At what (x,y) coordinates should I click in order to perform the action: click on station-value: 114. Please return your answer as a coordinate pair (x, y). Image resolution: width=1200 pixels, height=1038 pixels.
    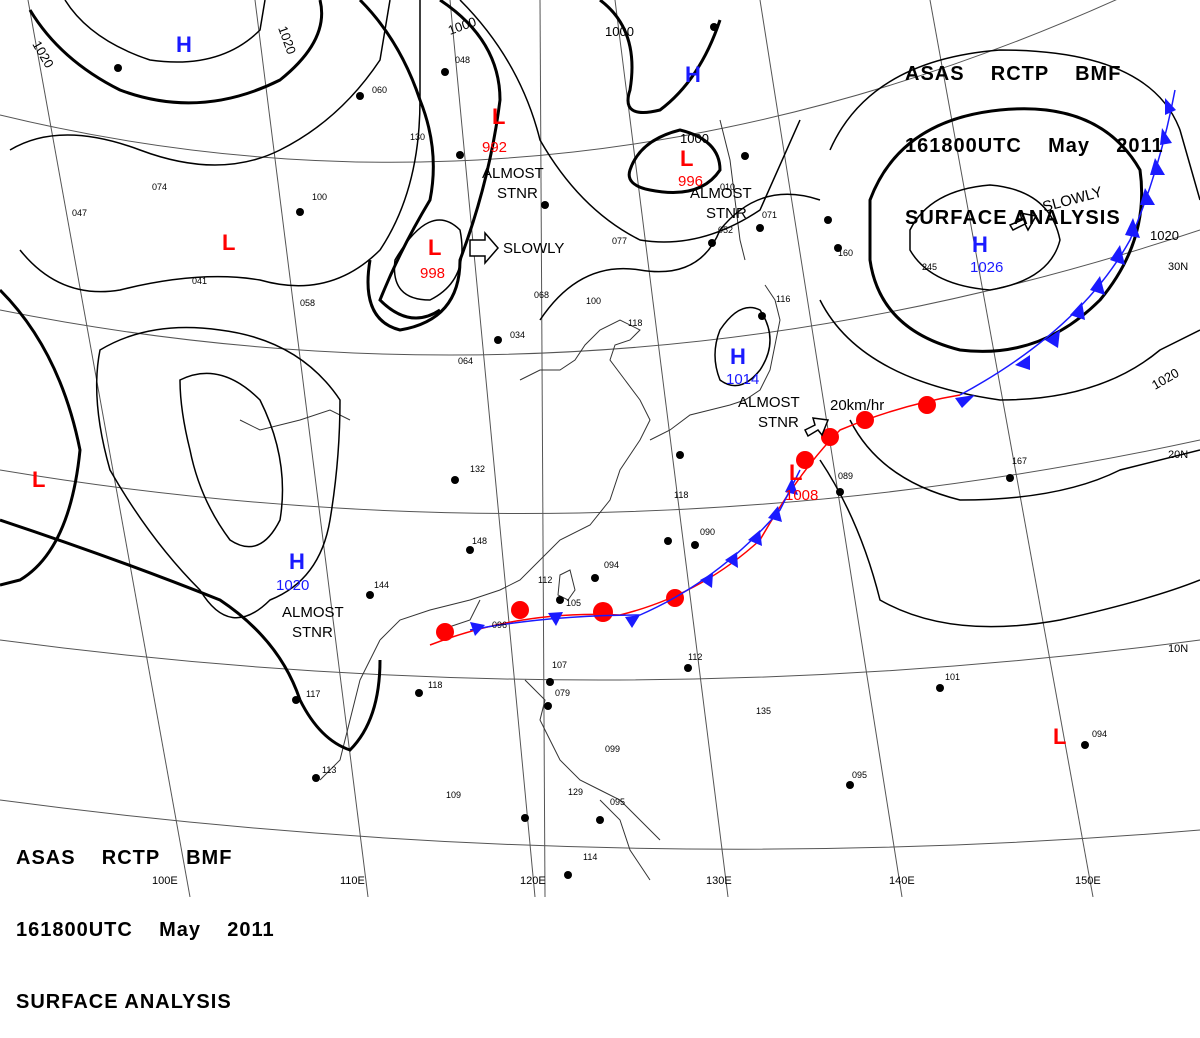
    Looking at the image, I should click on (590, 857).